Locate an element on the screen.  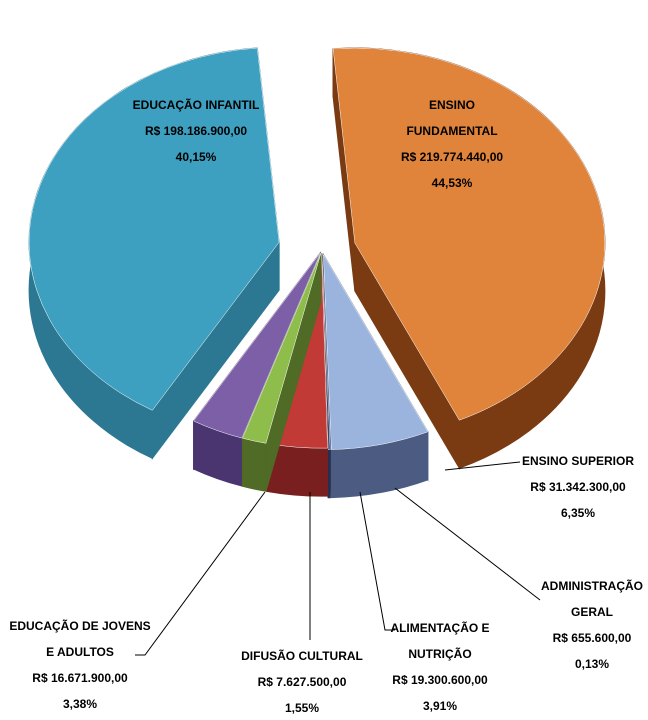
slice-label: DIFUSÃO CULTURAL R$ 7.627.500,00 1,55% is located at coordinates (302, 681).